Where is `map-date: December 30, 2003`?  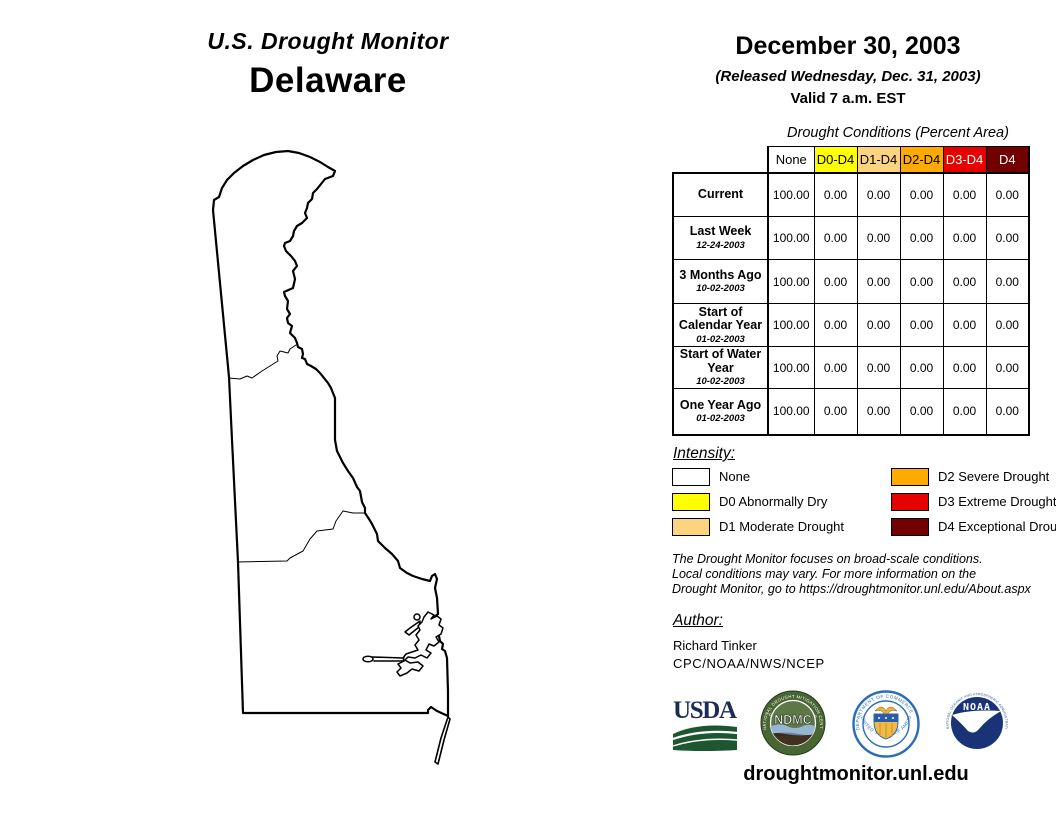 map-date: December 30, 2003 is located at coordinates (848, 46).